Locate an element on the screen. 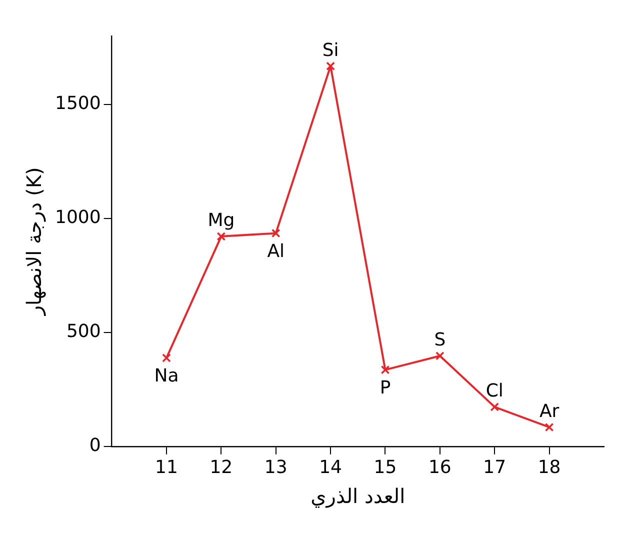  y-tick-label: 1500 is located at coordinates (77, 103).